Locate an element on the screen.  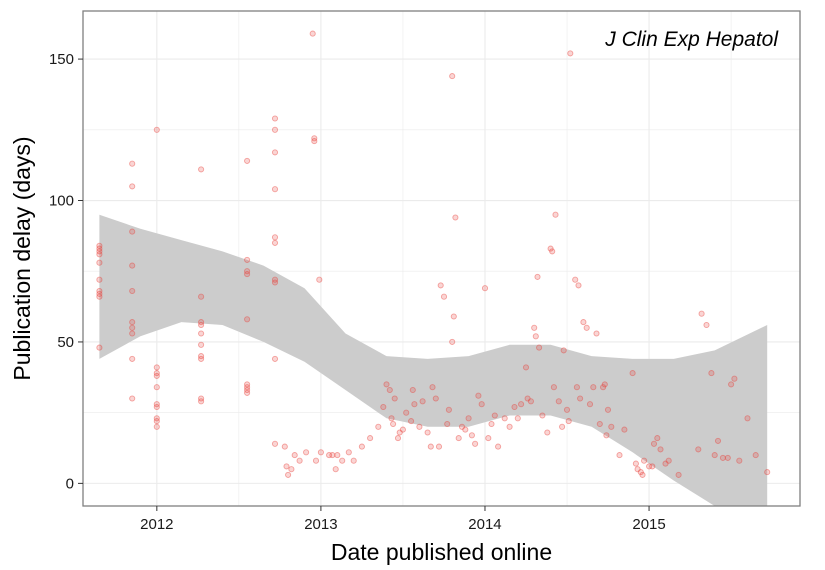
x-axis-title: Date published online is located at coordinates (441, 552).